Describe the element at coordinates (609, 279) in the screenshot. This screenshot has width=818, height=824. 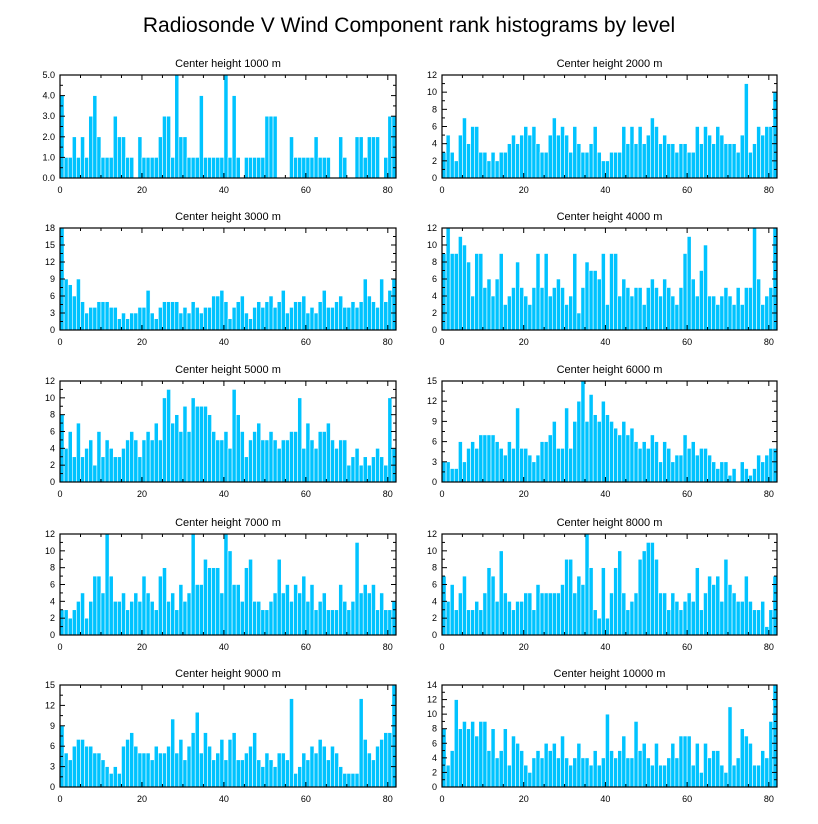
I see `plot-frame` at that location.